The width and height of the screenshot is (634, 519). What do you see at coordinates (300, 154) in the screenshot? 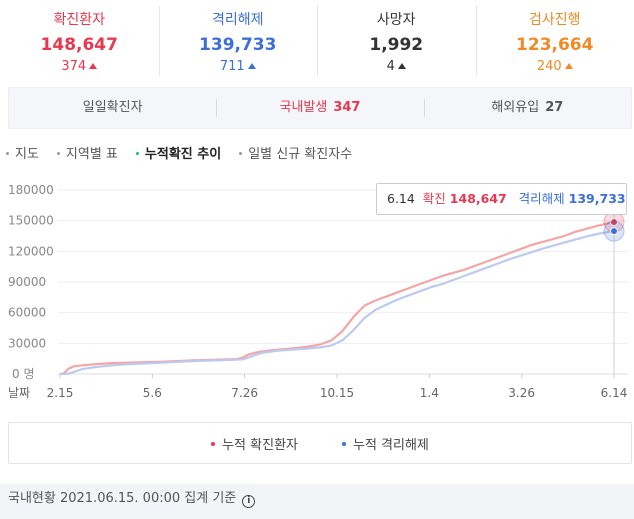
I see `tab-daily-new-label: 일별 신규 확진자수` at bounding box center [300, 154].